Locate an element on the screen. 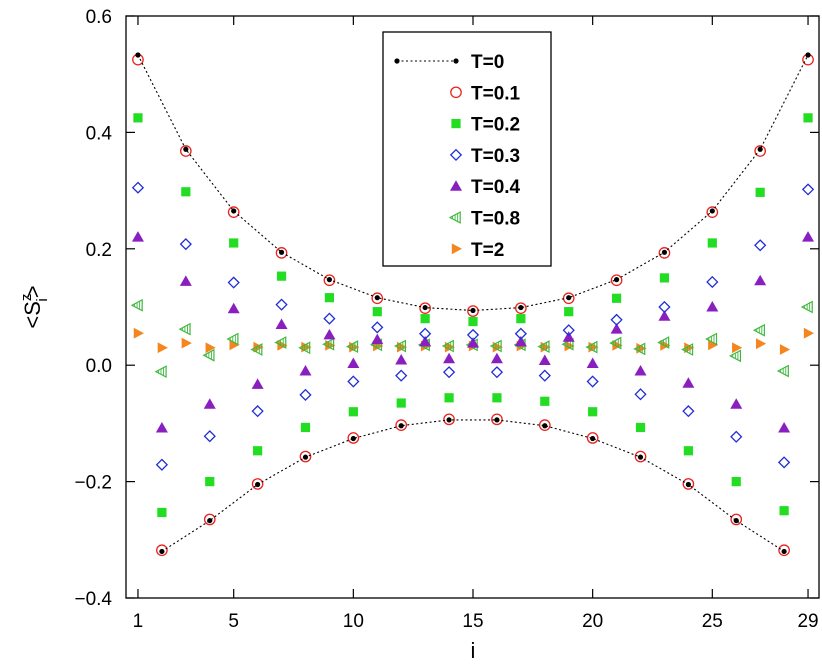  x-tick-label: 10 is located at coordinates (353, 621).